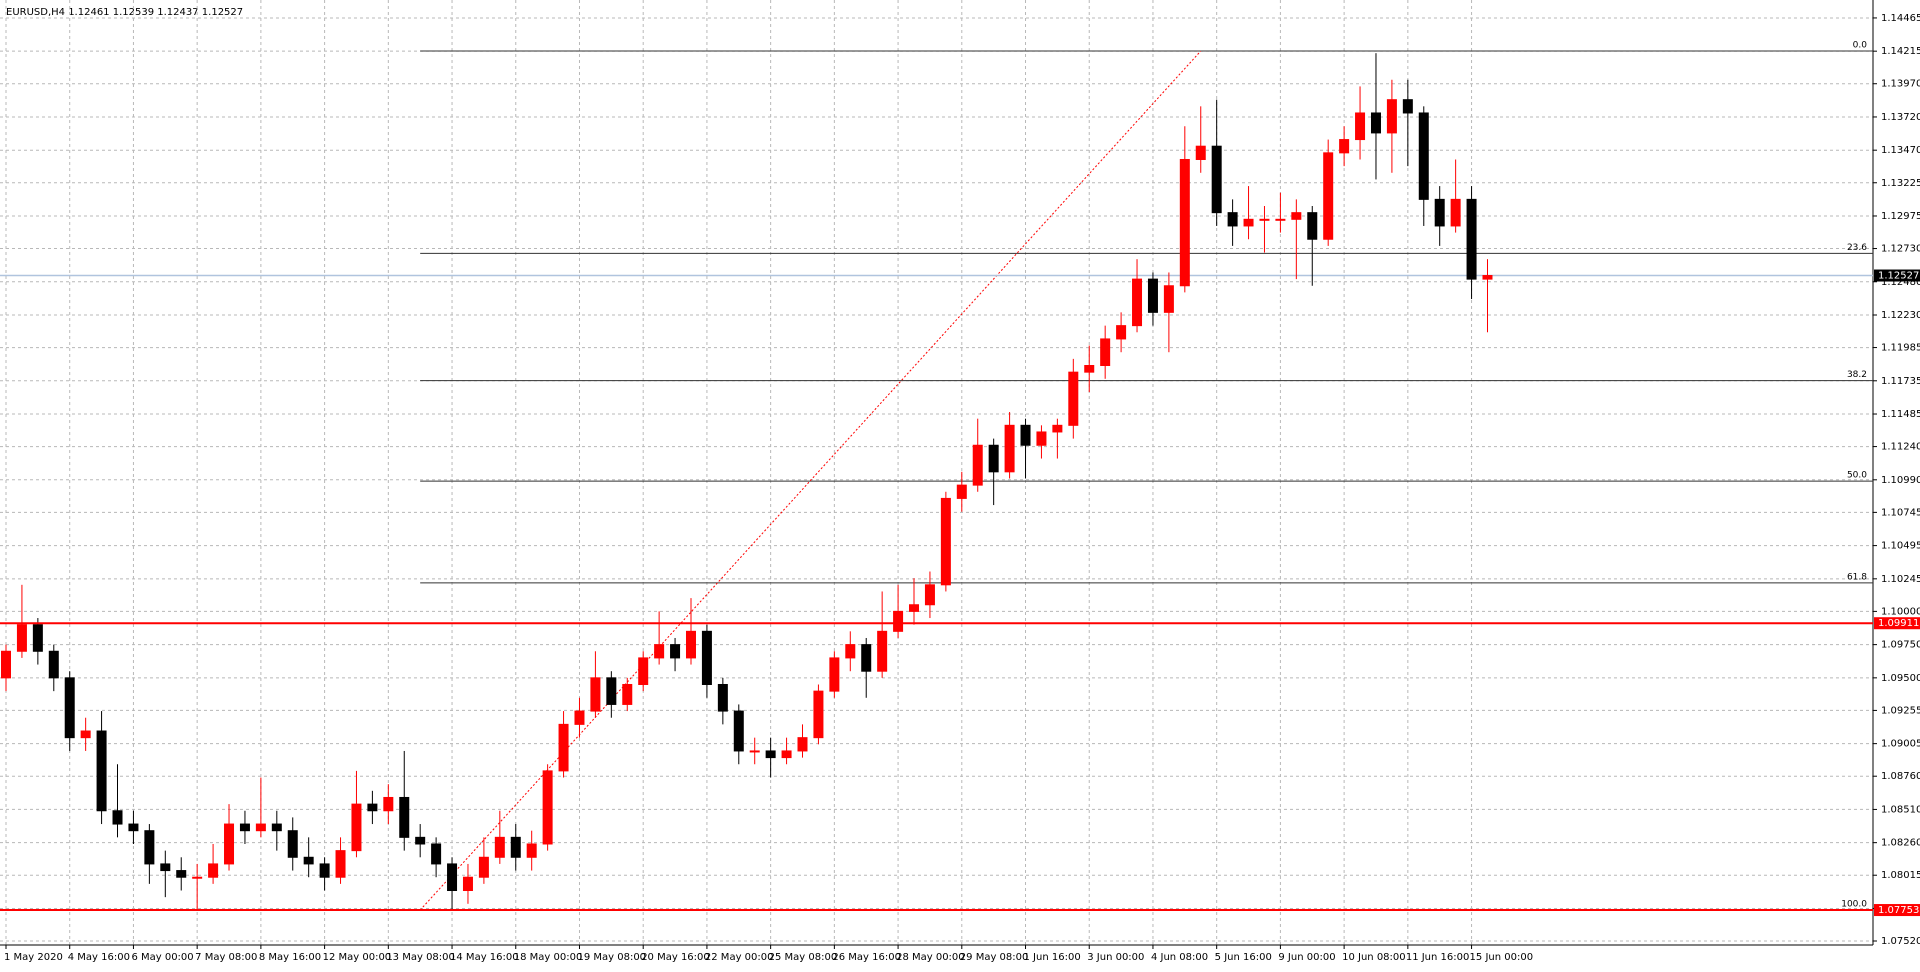 The width and height of the screenshot is (1920, 972). What do you see at coordinates (1502, 957) in the screenshot?
I see `x-tick-label: 15 Jun 00:00` at bounding box center [1502, 957].